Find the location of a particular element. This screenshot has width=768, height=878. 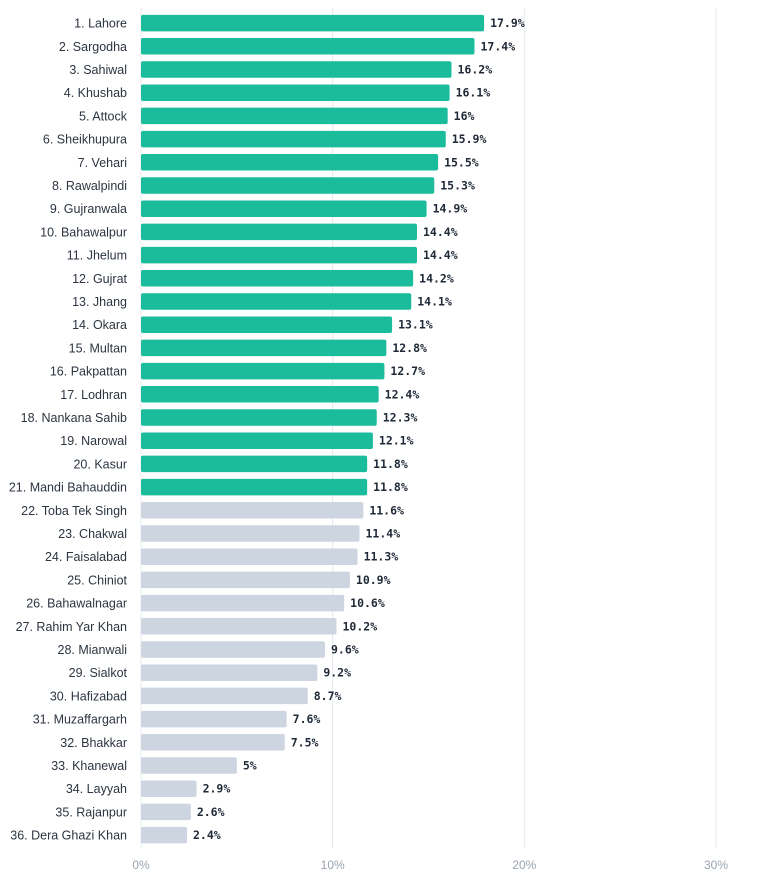

category-label: 32. Bhakkar is located at coordinates (93, 743).